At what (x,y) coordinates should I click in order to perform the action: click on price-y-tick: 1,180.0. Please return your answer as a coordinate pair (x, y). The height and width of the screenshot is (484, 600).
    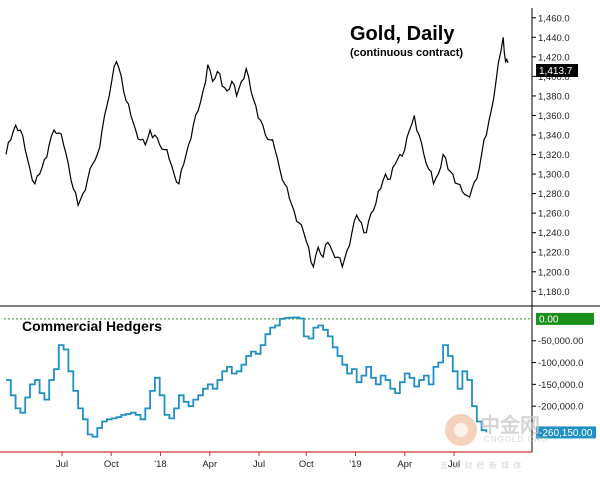
    Looking at the image, I should click on (551, 292).